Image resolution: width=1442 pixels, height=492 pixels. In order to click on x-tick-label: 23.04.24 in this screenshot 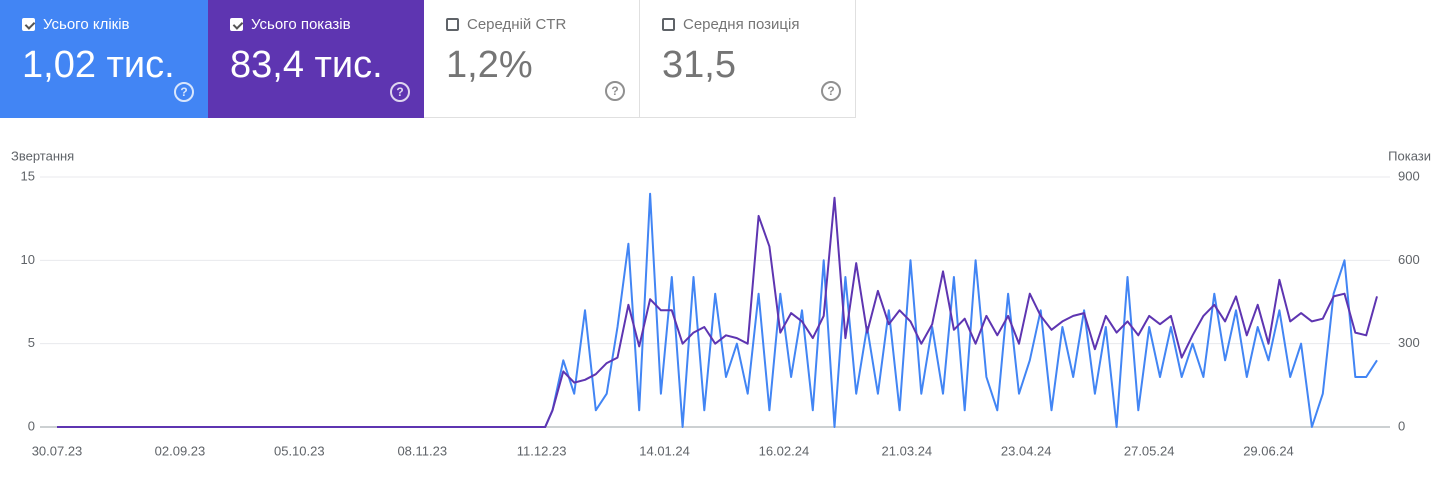, I will do `click(1026, 450)`.